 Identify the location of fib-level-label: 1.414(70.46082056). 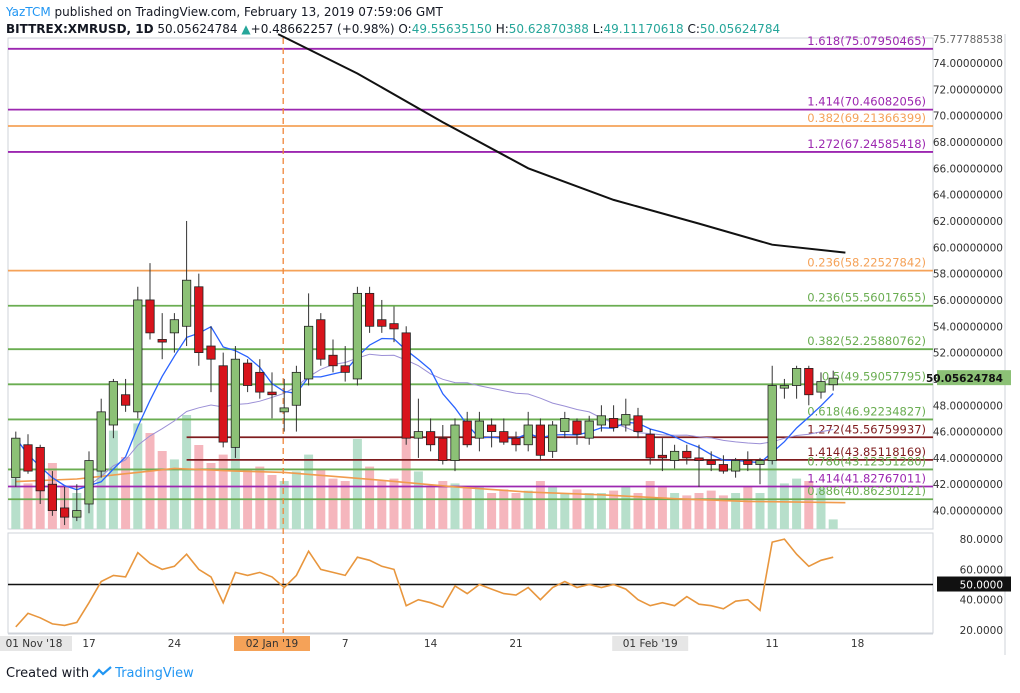
(866, 102).